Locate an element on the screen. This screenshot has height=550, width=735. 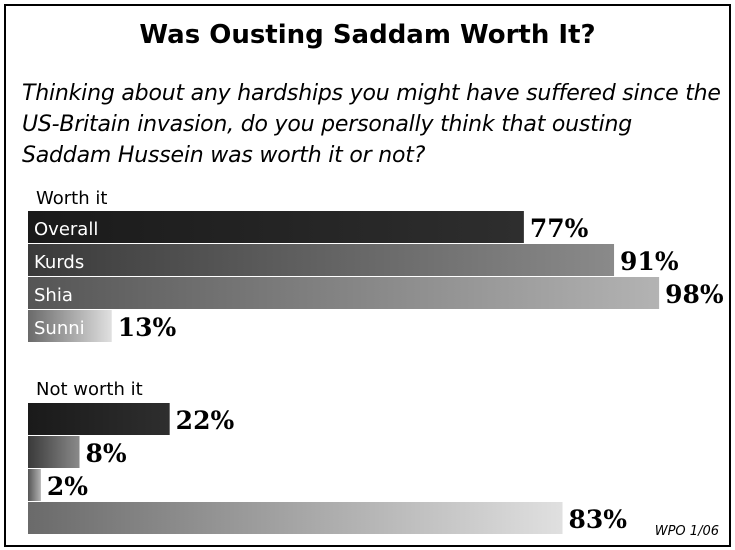
value-label-not-worth-it-sunni: 83% is located at coordinates (598, 519).